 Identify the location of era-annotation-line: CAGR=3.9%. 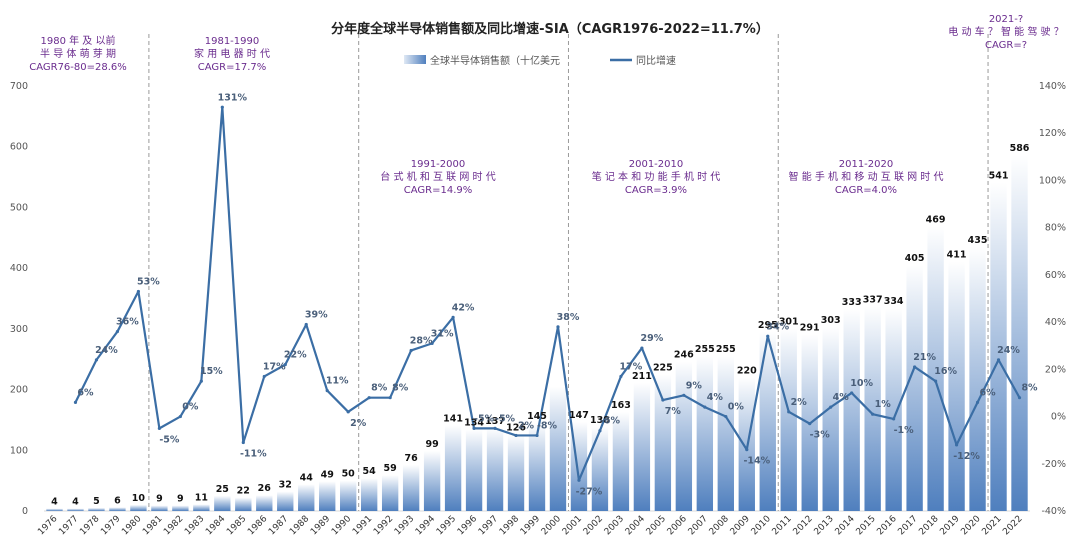
(656, 190).